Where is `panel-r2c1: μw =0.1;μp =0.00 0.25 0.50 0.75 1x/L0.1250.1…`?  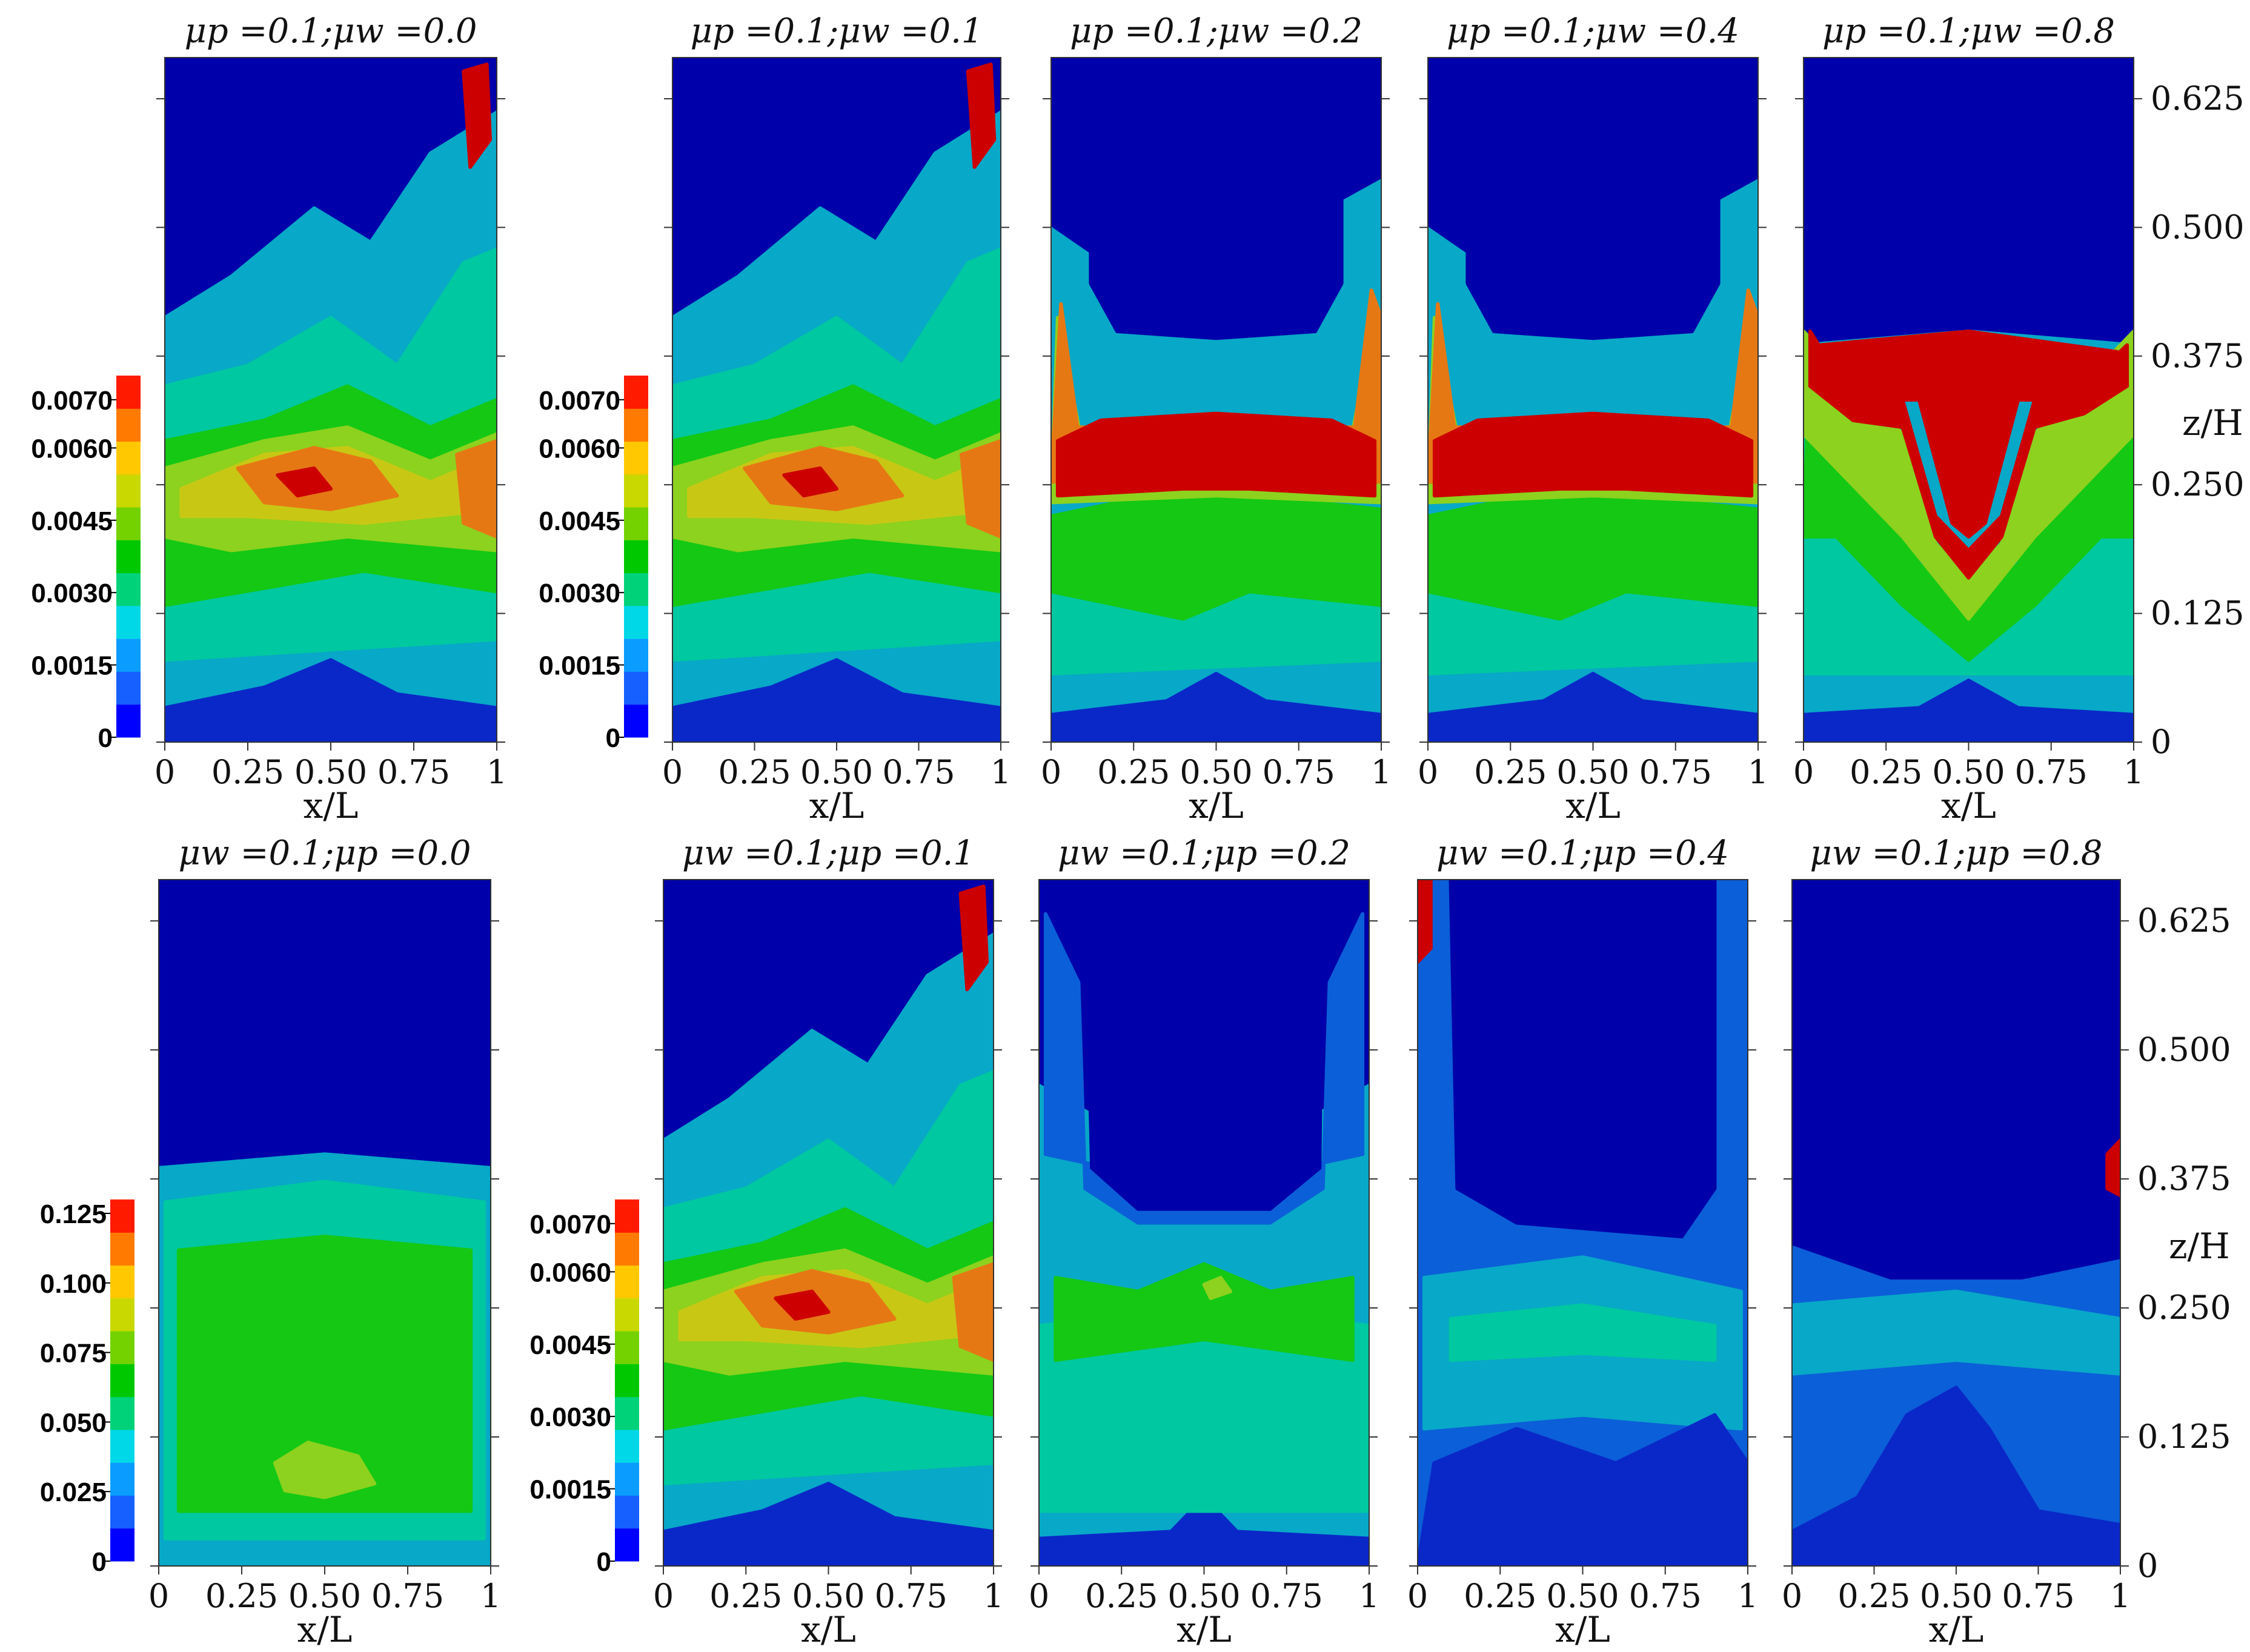
panel-r2c1: μw =0.1;μp =0.00 0.25 0.50 0.75 1x/L0.1250.1… is located at coordinates (270, 1242).